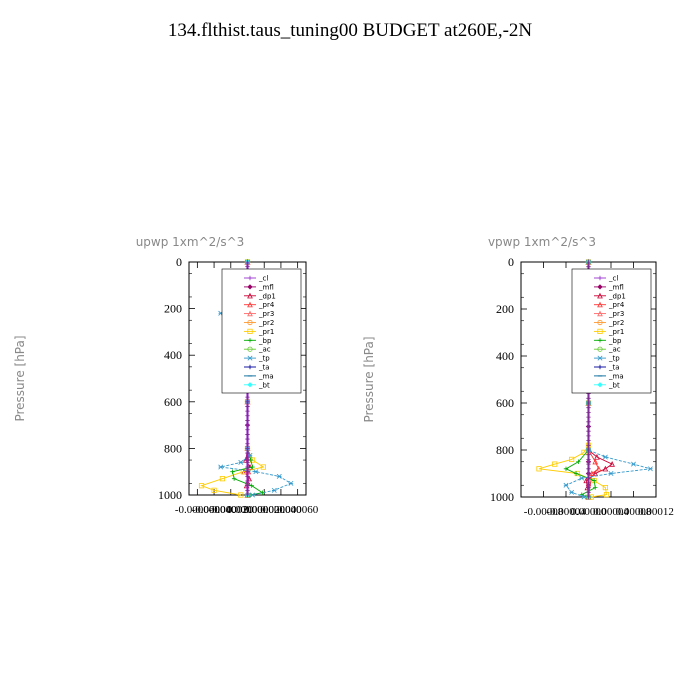 The height and width of the screenshot is (700, 700). What do you see at coordinates (616, 323) in the screenshot?
I see `legend-entry: _pr2` at bounding box center [616, 323].